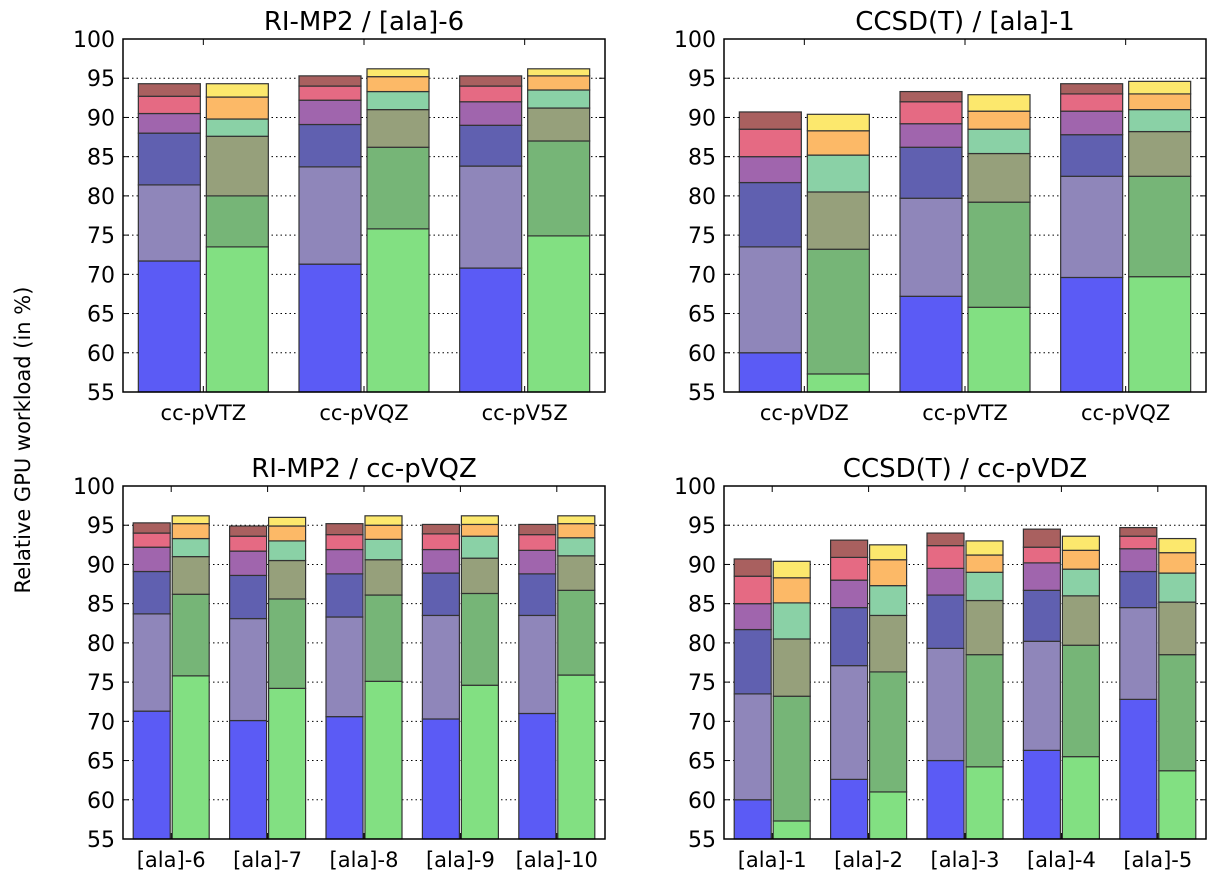 This screenshot has height=883, width=1221. Describe the element at coordinates (94, 487) in the screenshot. I see `y-tick-label: 100` at that location.